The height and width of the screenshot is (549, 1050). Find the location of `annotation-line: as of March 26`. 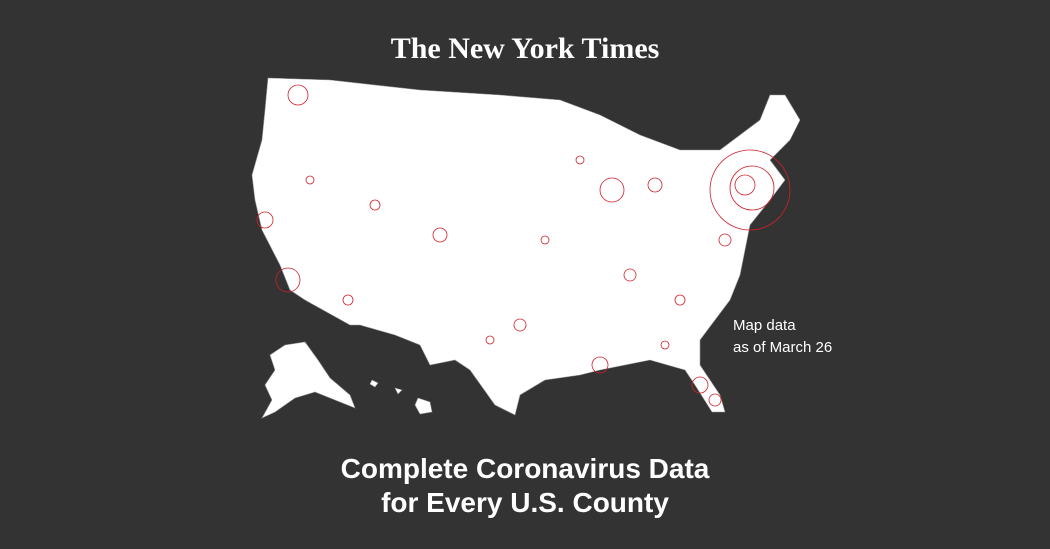

annotation-line: as of March 26 is located at coordinates (782, 347).